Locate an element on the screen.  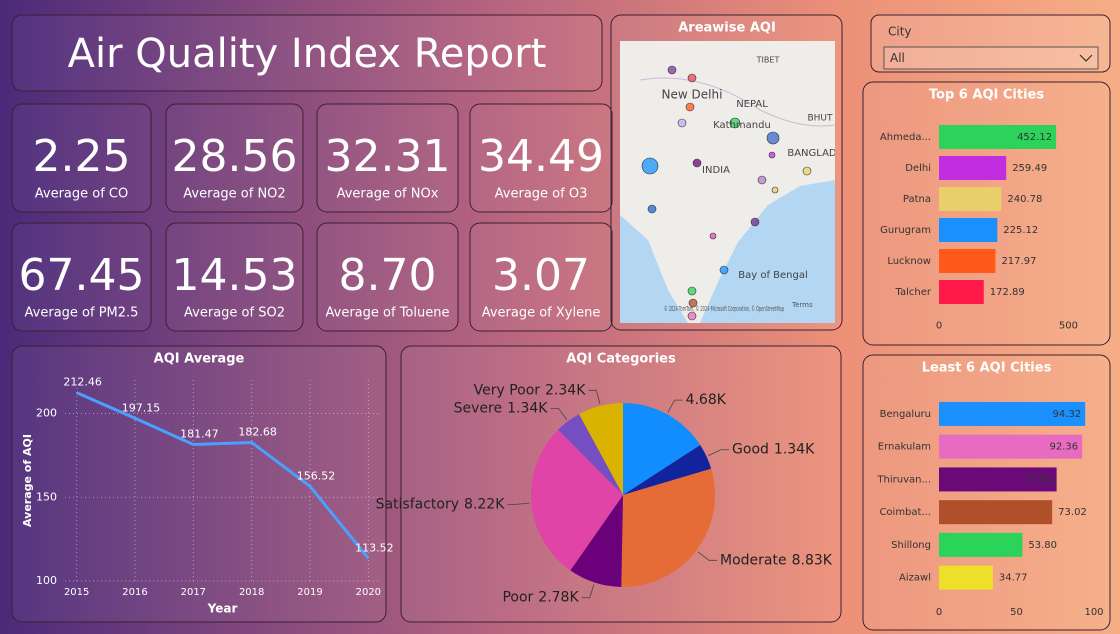
x-tick-label: 2017 is located at coordinates (193, 592).